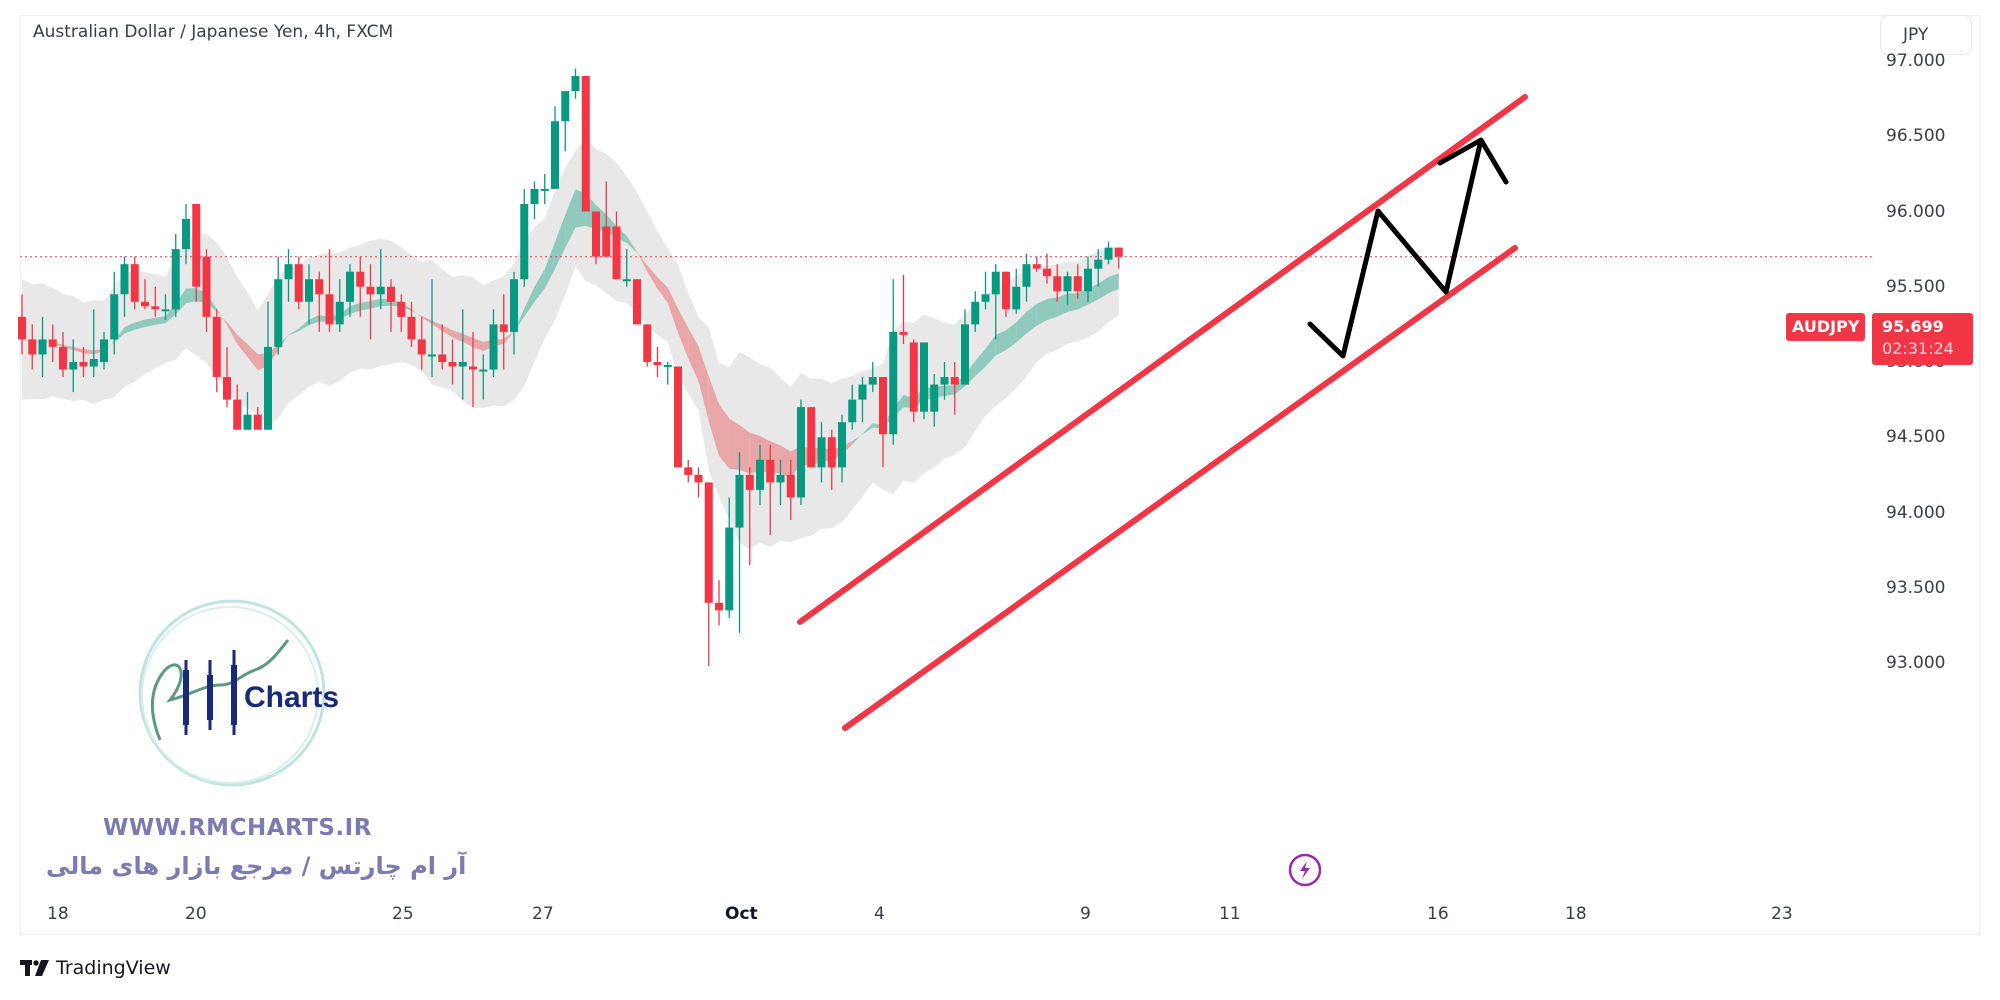 This screenshot has width=2000, height=1000. What do you see at coordinates (741, 914) in the screenshot?
I see `time-tick: Oct` at bounding box center [741, 914].